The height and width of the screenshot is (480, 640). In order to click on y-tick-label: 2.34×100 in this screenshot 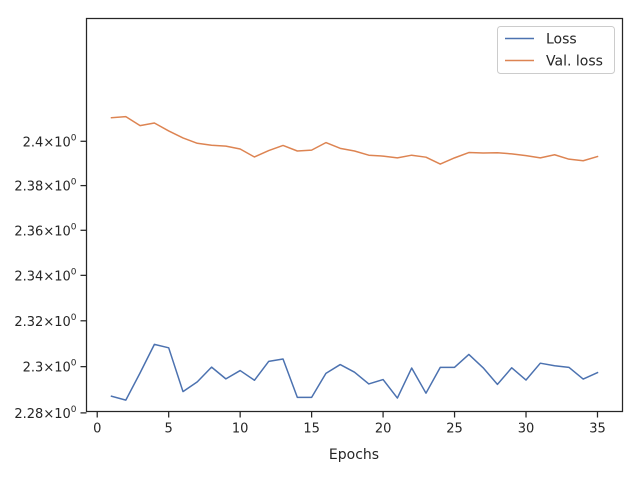, I will do `click(45, 275)`.